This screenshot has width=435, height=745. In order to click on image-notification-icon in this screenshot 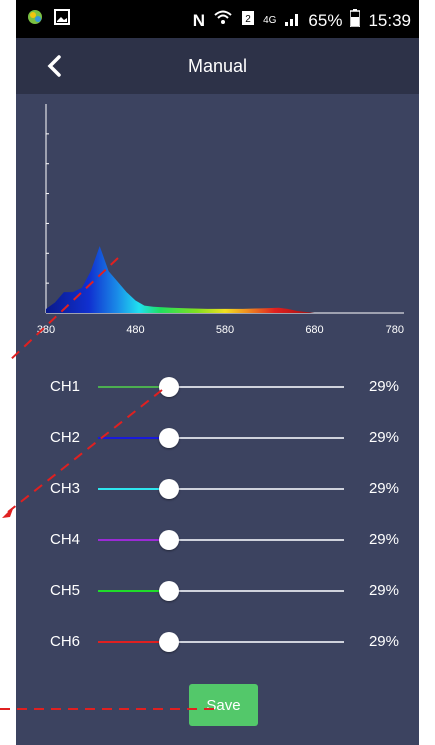, I will do `click(62, 19)`.